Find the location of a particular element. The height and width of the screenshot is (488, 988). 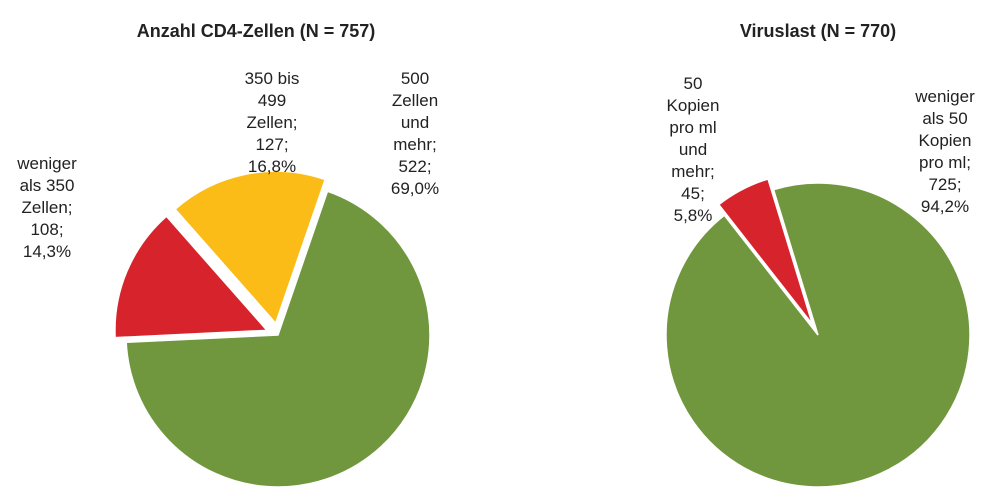

label-line: 350 bis is located at coordinates (272, 78).